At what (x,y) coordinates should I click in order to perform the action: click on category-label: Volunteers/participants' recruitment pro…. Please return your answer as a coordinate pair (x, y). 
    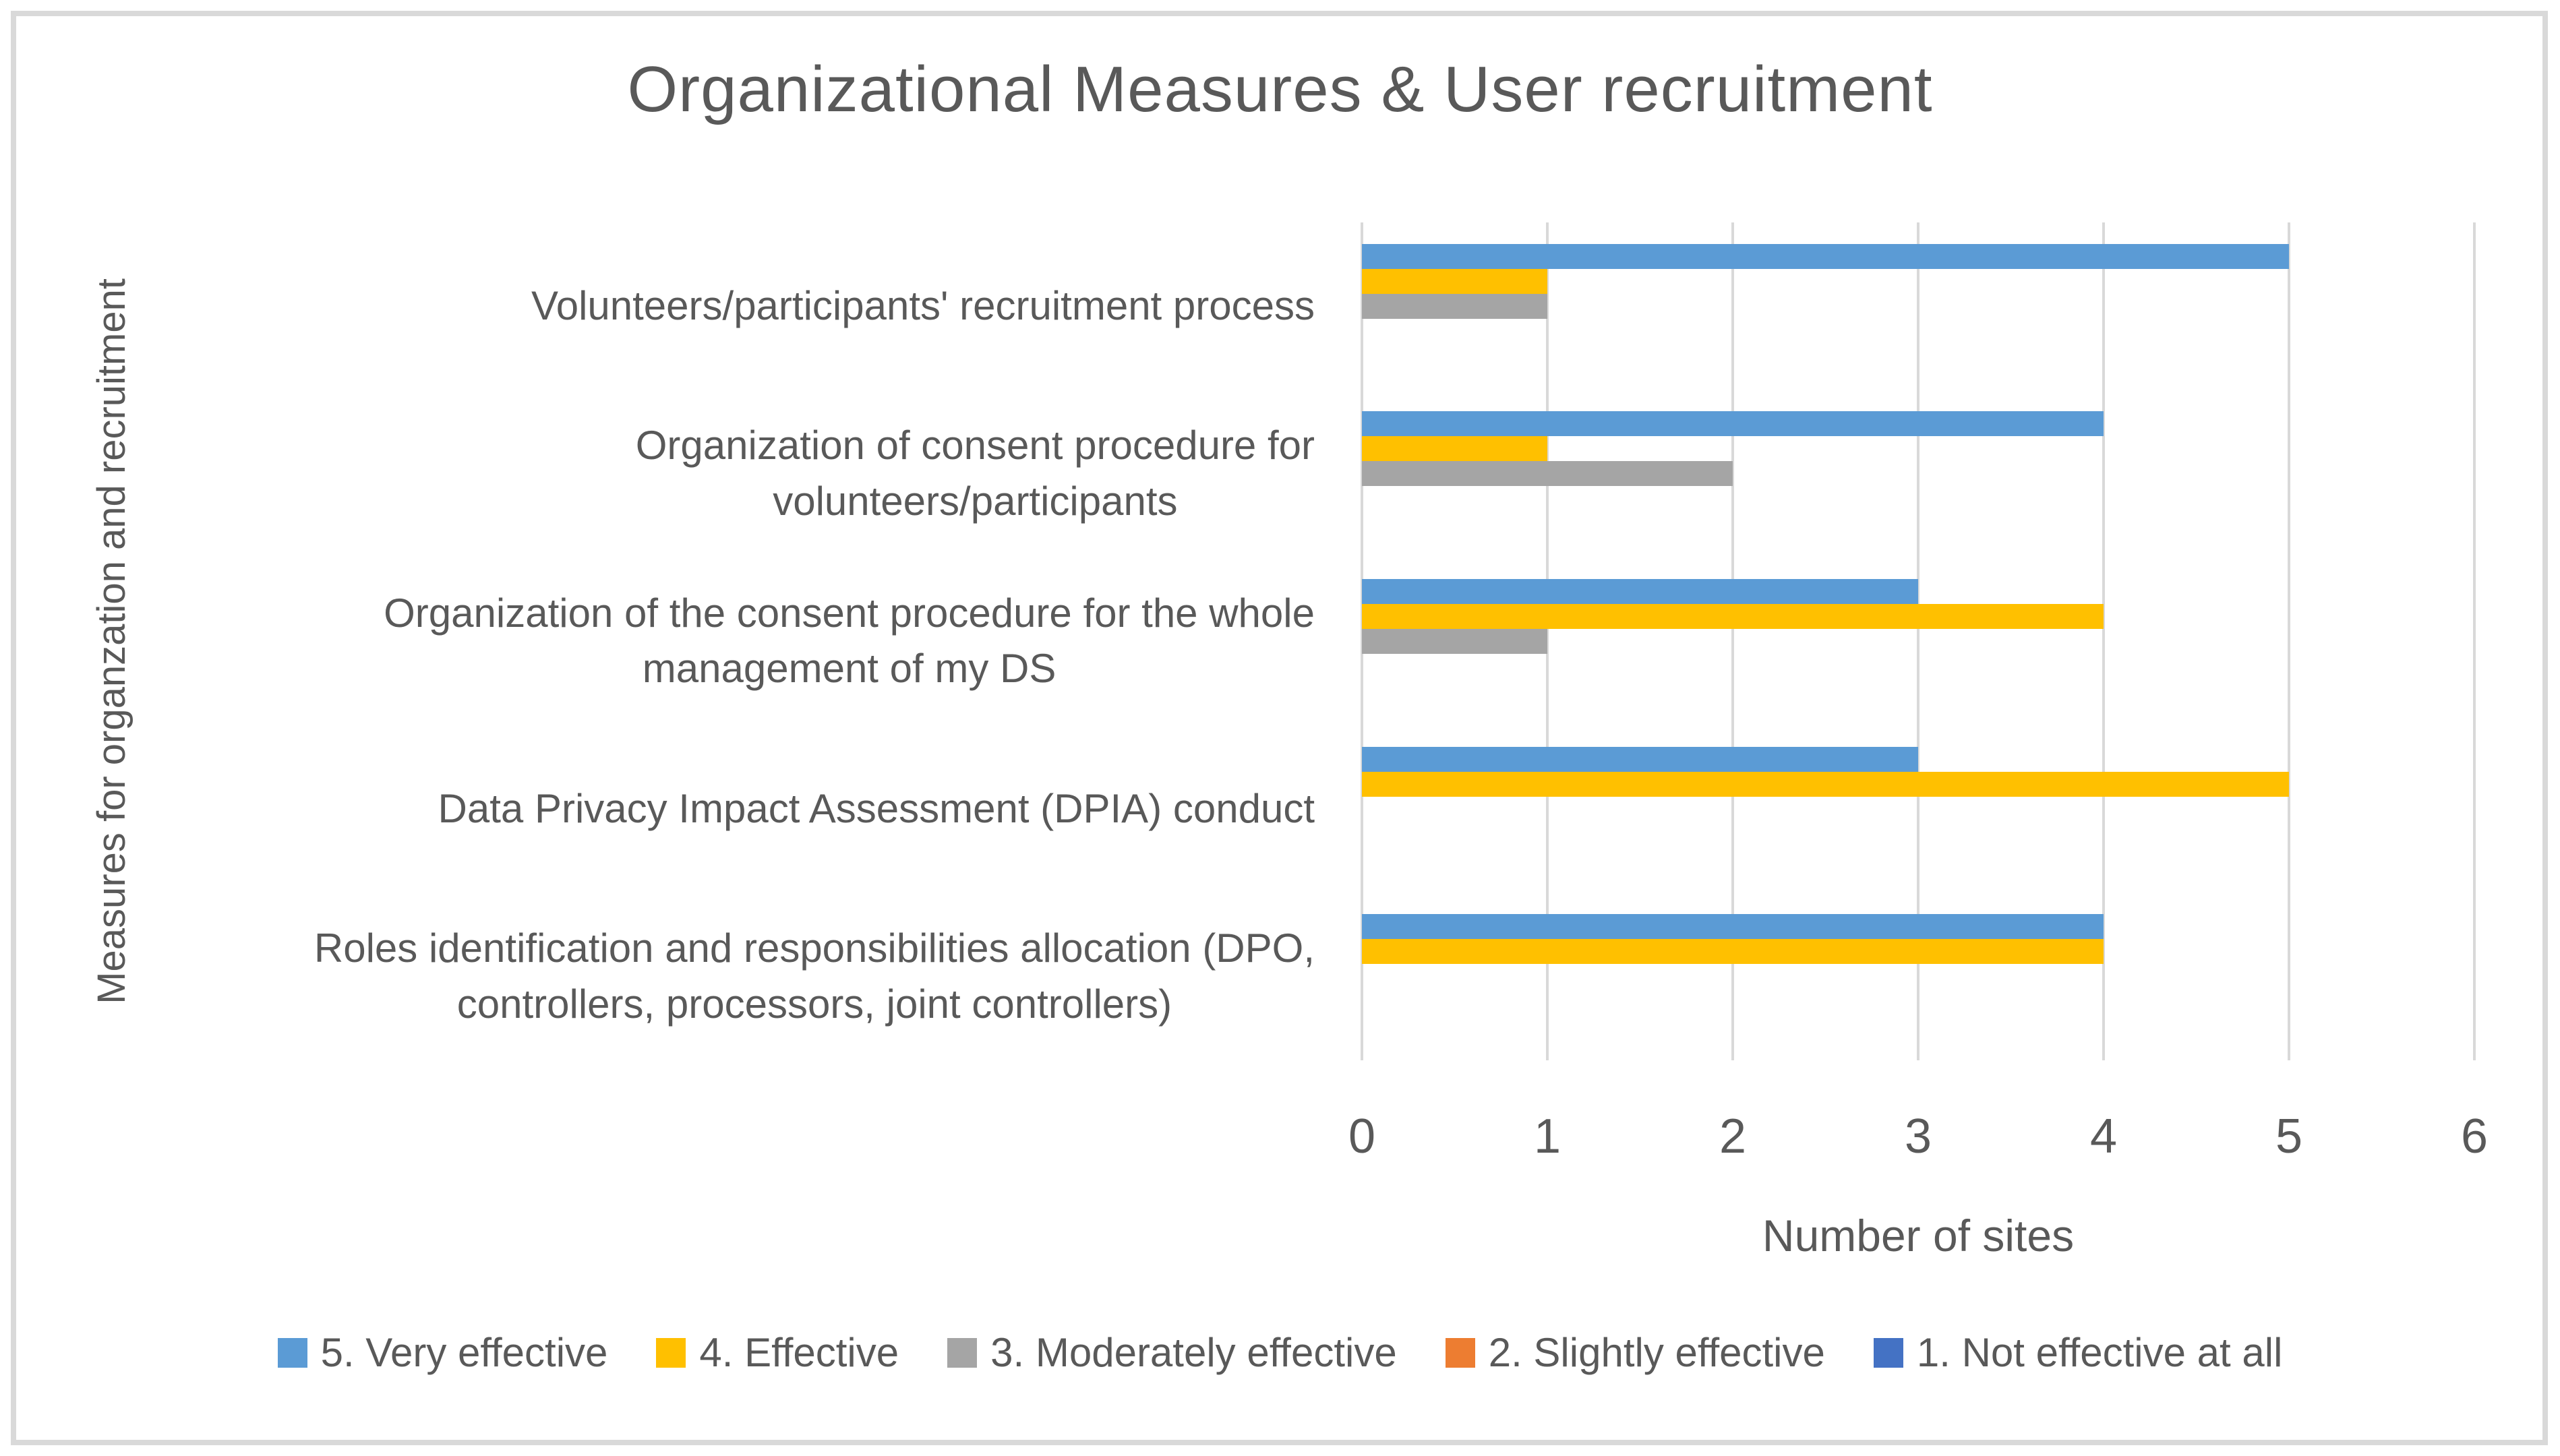
    Looking at the image, I should click on (728, 306).